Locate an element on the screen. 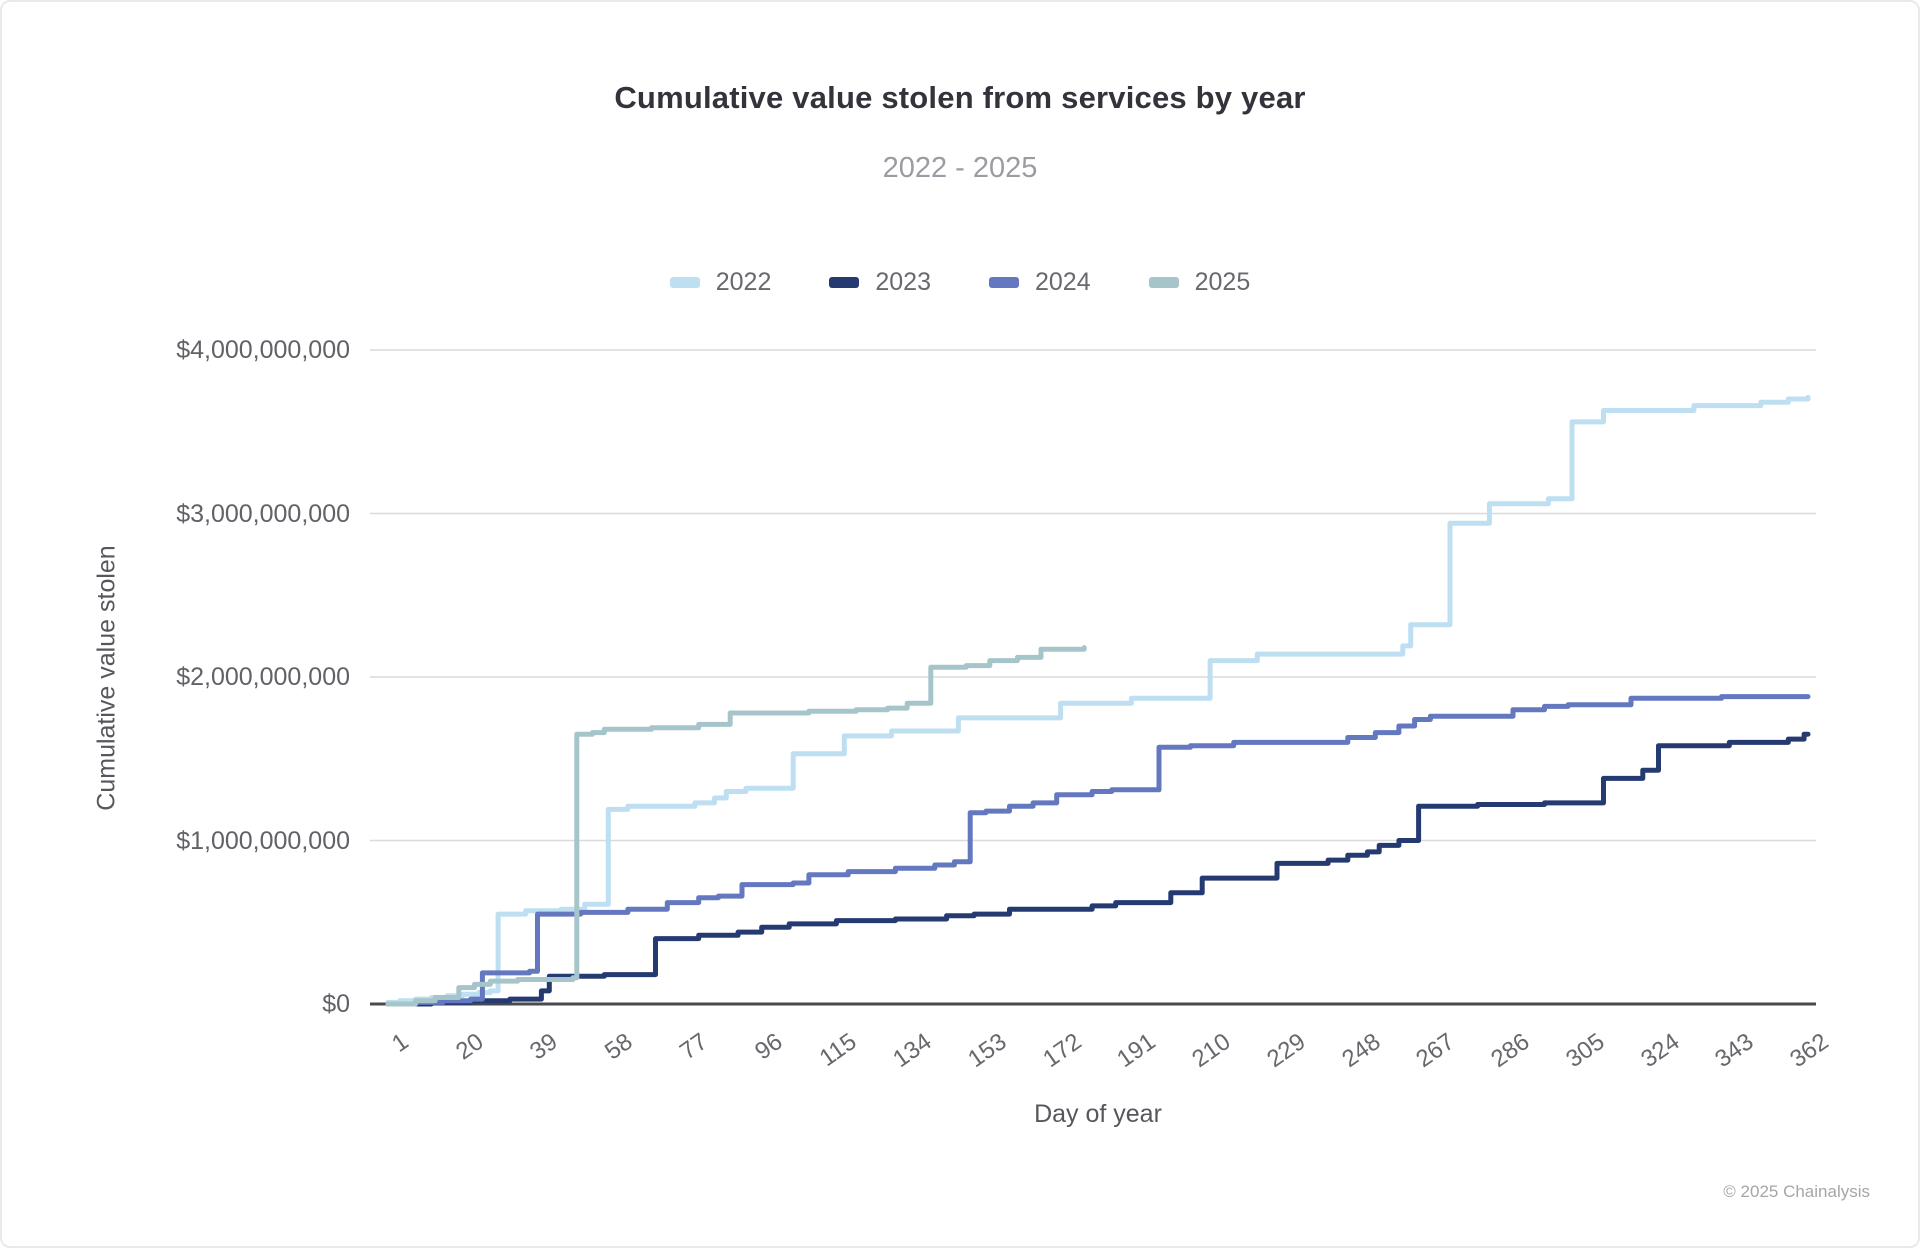 Image resolution: width=1920 pixels, height=1248 pixels. y-tick-label-2b: $2,000,000,000 is located at coordinates (263, 677).